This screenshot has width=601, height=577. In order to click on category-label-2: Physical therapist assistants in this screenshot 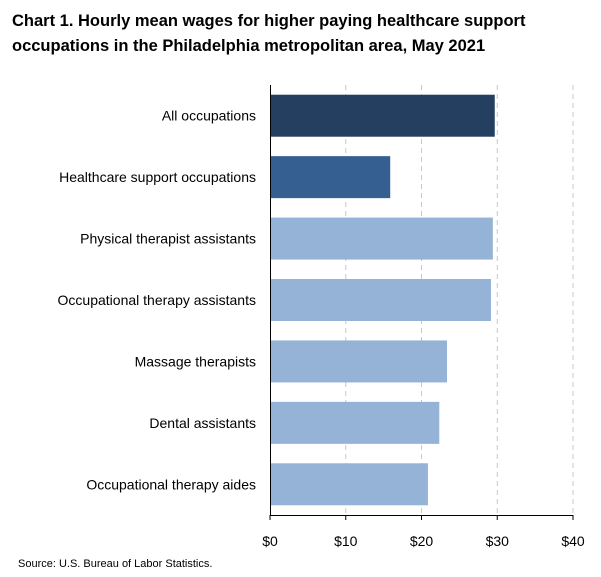, I will do `click(168, 239)`.